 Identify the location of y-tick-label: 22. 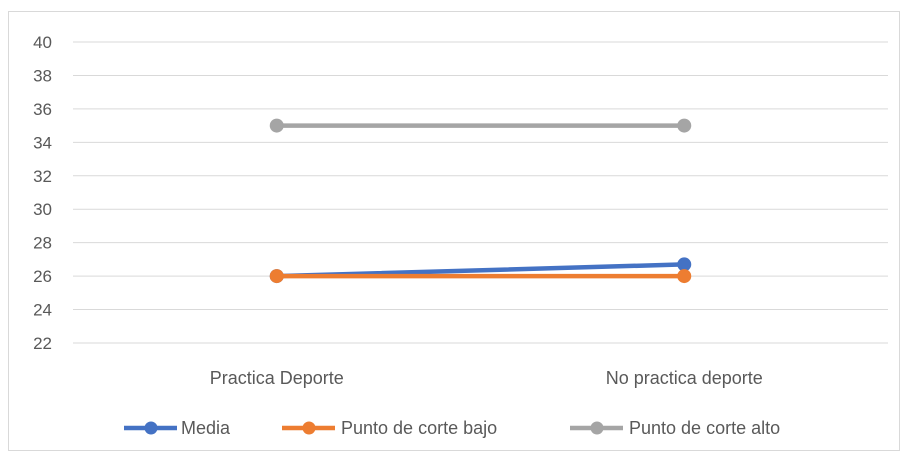
(42, 343).